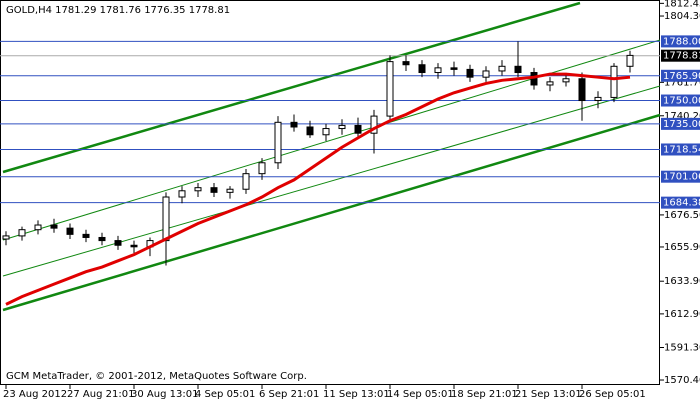 The image size is (700, 402). Describe the element at coordinates (682, 347) in the screenshot. I see `y-tick-label: 1591.30` at that location.